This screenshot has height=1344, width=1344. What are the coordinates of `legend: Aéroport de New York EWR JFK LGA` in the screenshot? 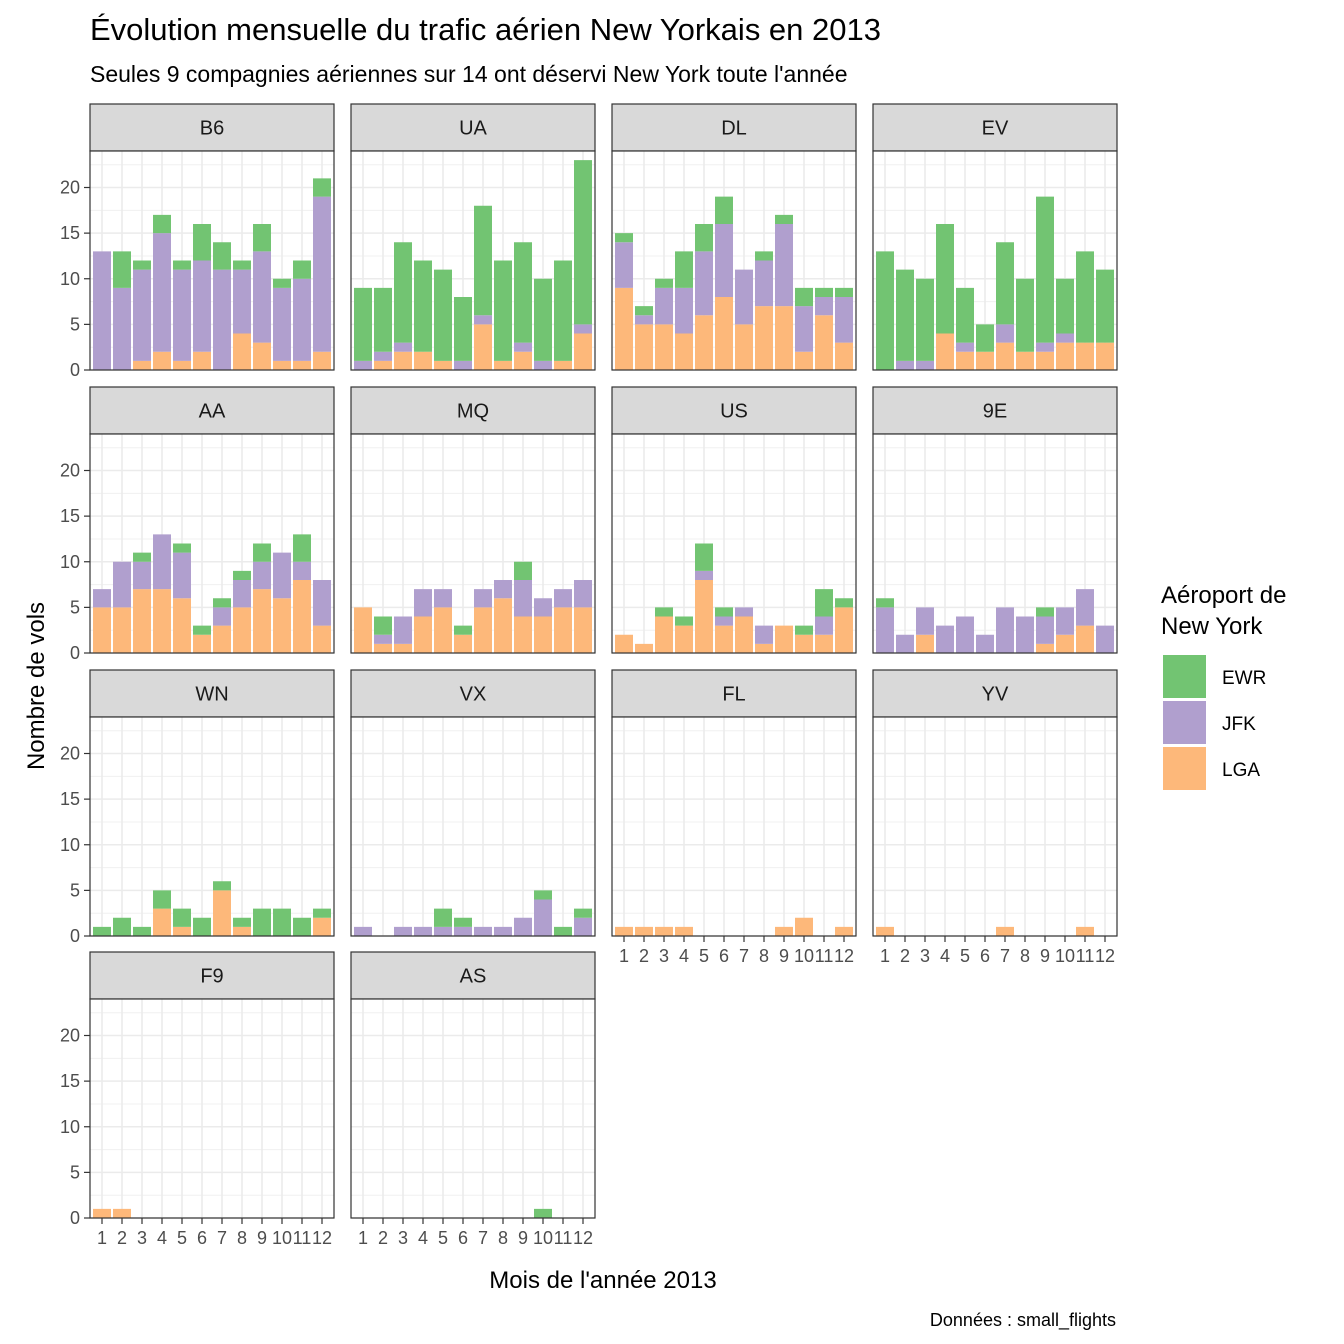 It's located at (1223, 686).